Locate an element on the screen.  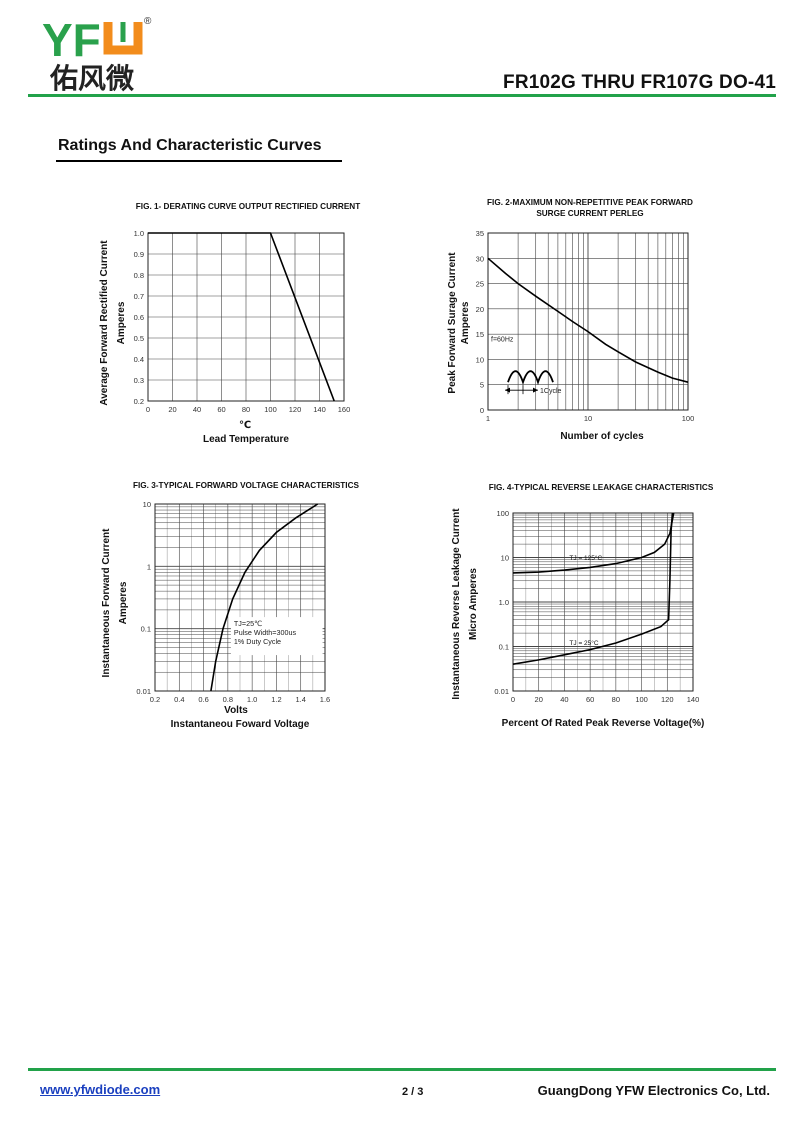
x-axis-label: Volts is located at coordinates (236, 710).